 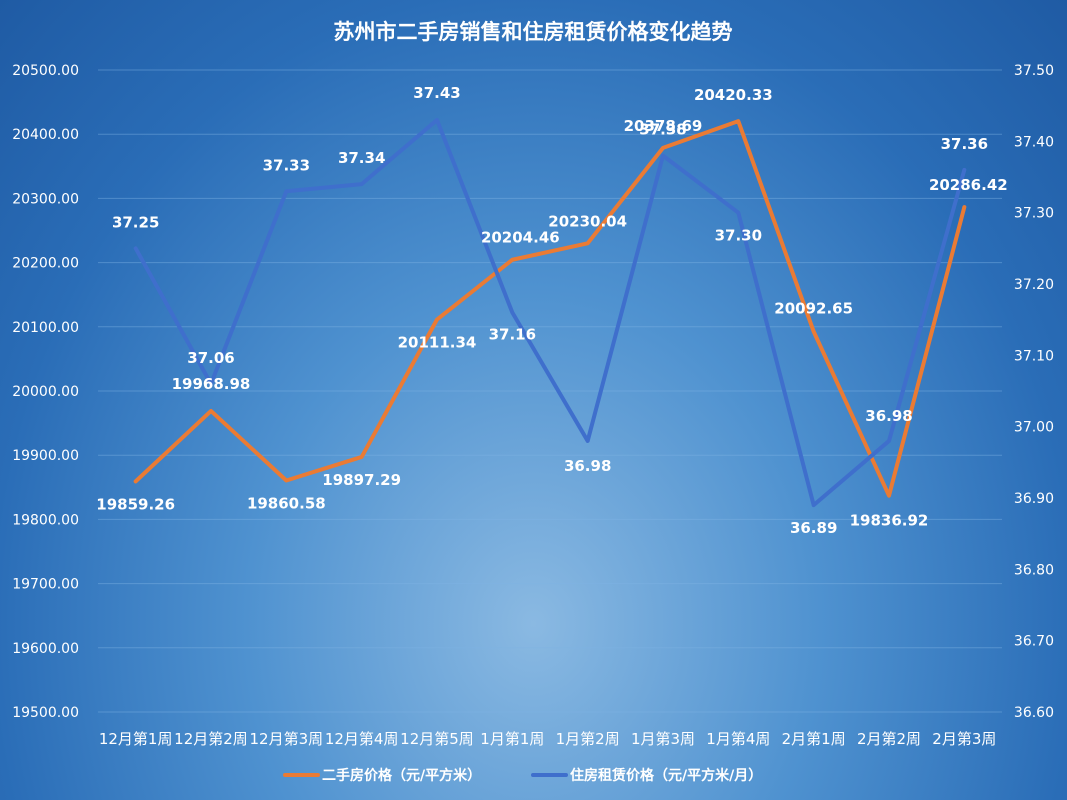 I want to click on data-label: 37.43, so click(x=436, y=93).